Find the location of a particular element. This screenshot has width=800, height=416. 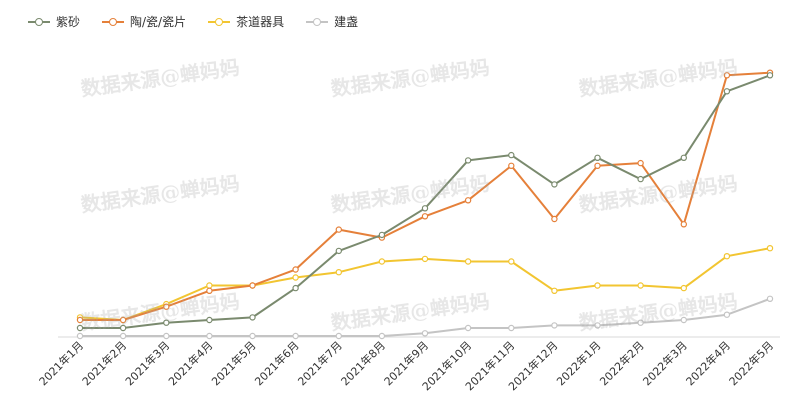

x-tick-label: 2021年1月 is located at coordinates (61, 363).